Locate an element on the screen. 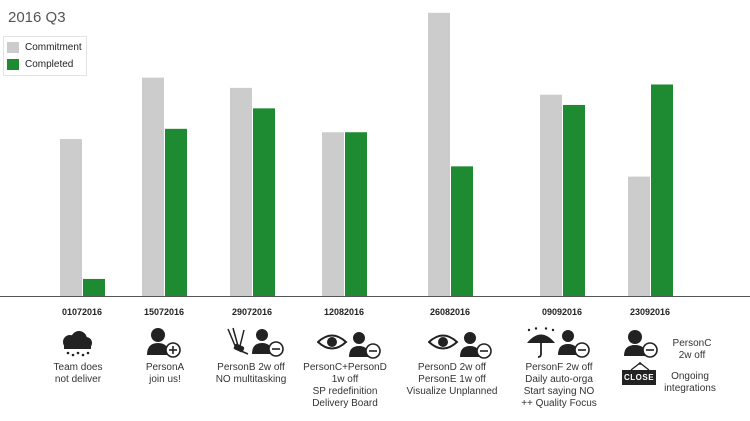 The image size is (750, 421). note-line: PersonC is located at coordinates (692, 343).